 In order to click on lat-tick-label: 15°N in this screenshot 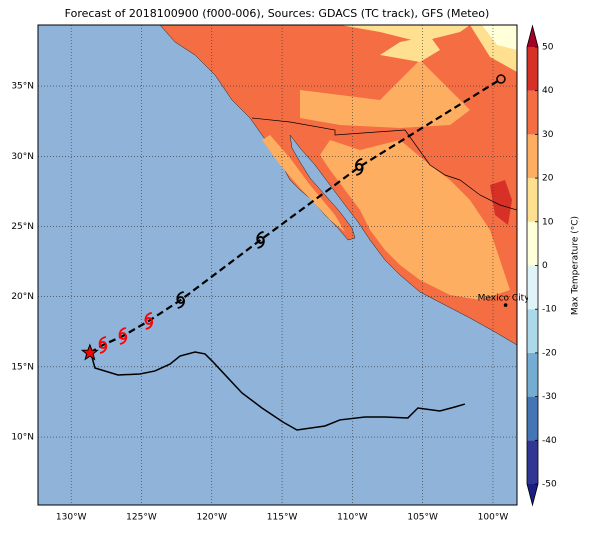, I will do `click(22, 367)`.